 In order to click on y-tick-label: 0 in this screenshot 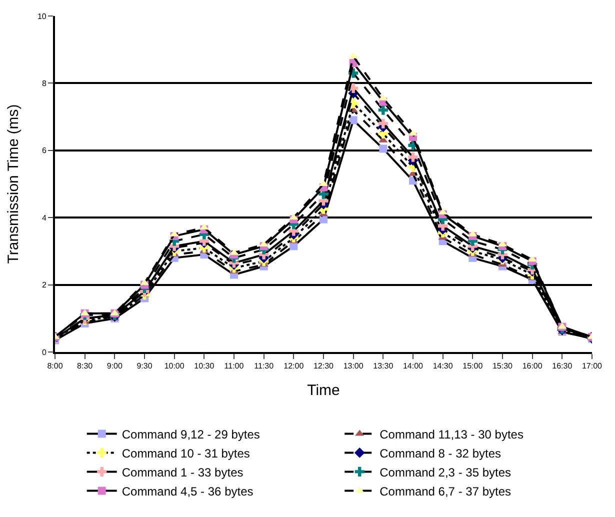, I will do `click(44, 352)`.